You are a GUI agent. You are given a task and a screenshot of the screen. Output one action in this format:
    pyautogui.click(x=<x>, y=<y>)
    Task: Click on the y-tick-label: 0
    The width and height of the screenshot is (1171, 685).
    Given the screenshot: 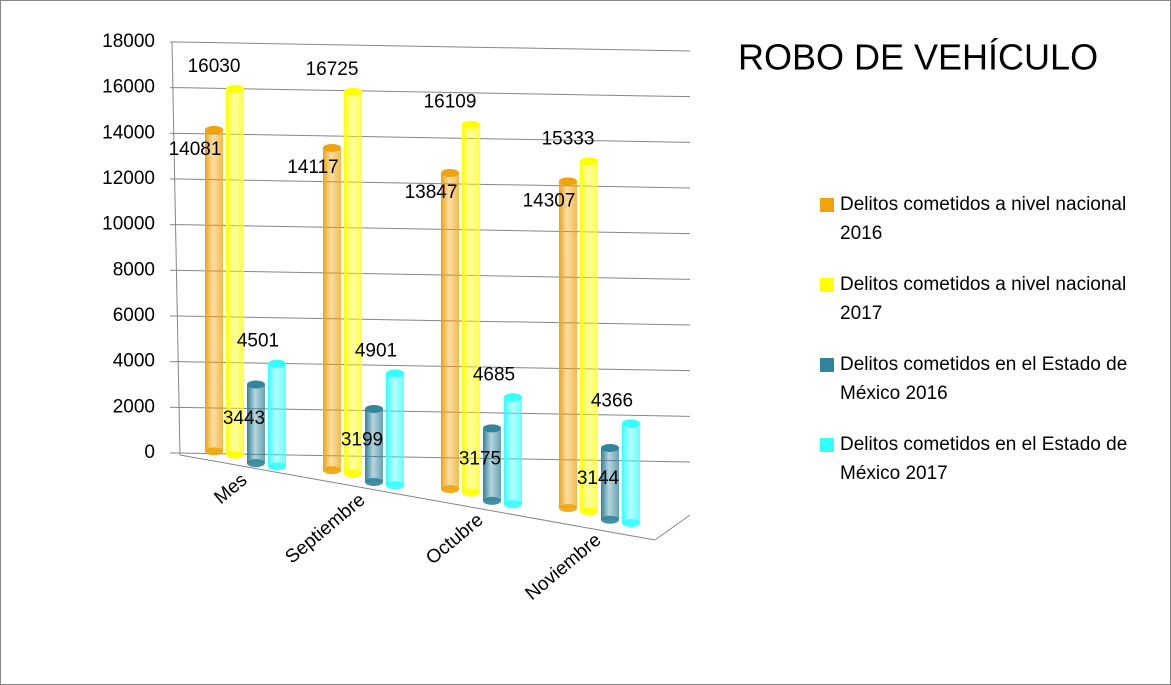 What is the action you would take?
    pyautogui.click(x=149, y=452)
    